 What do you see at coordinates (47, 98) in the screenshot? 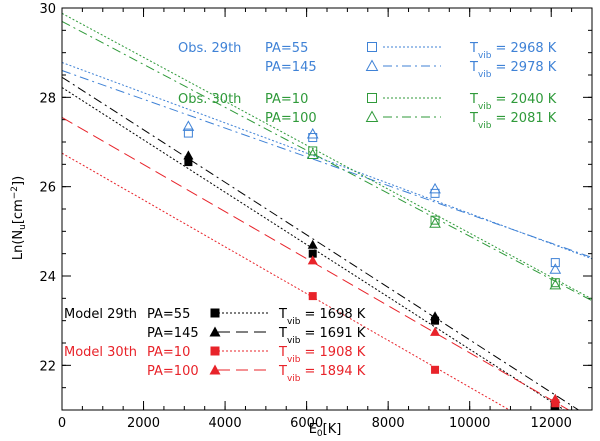
I see `y-tick-label: 28` at bounding box center [47, 98].